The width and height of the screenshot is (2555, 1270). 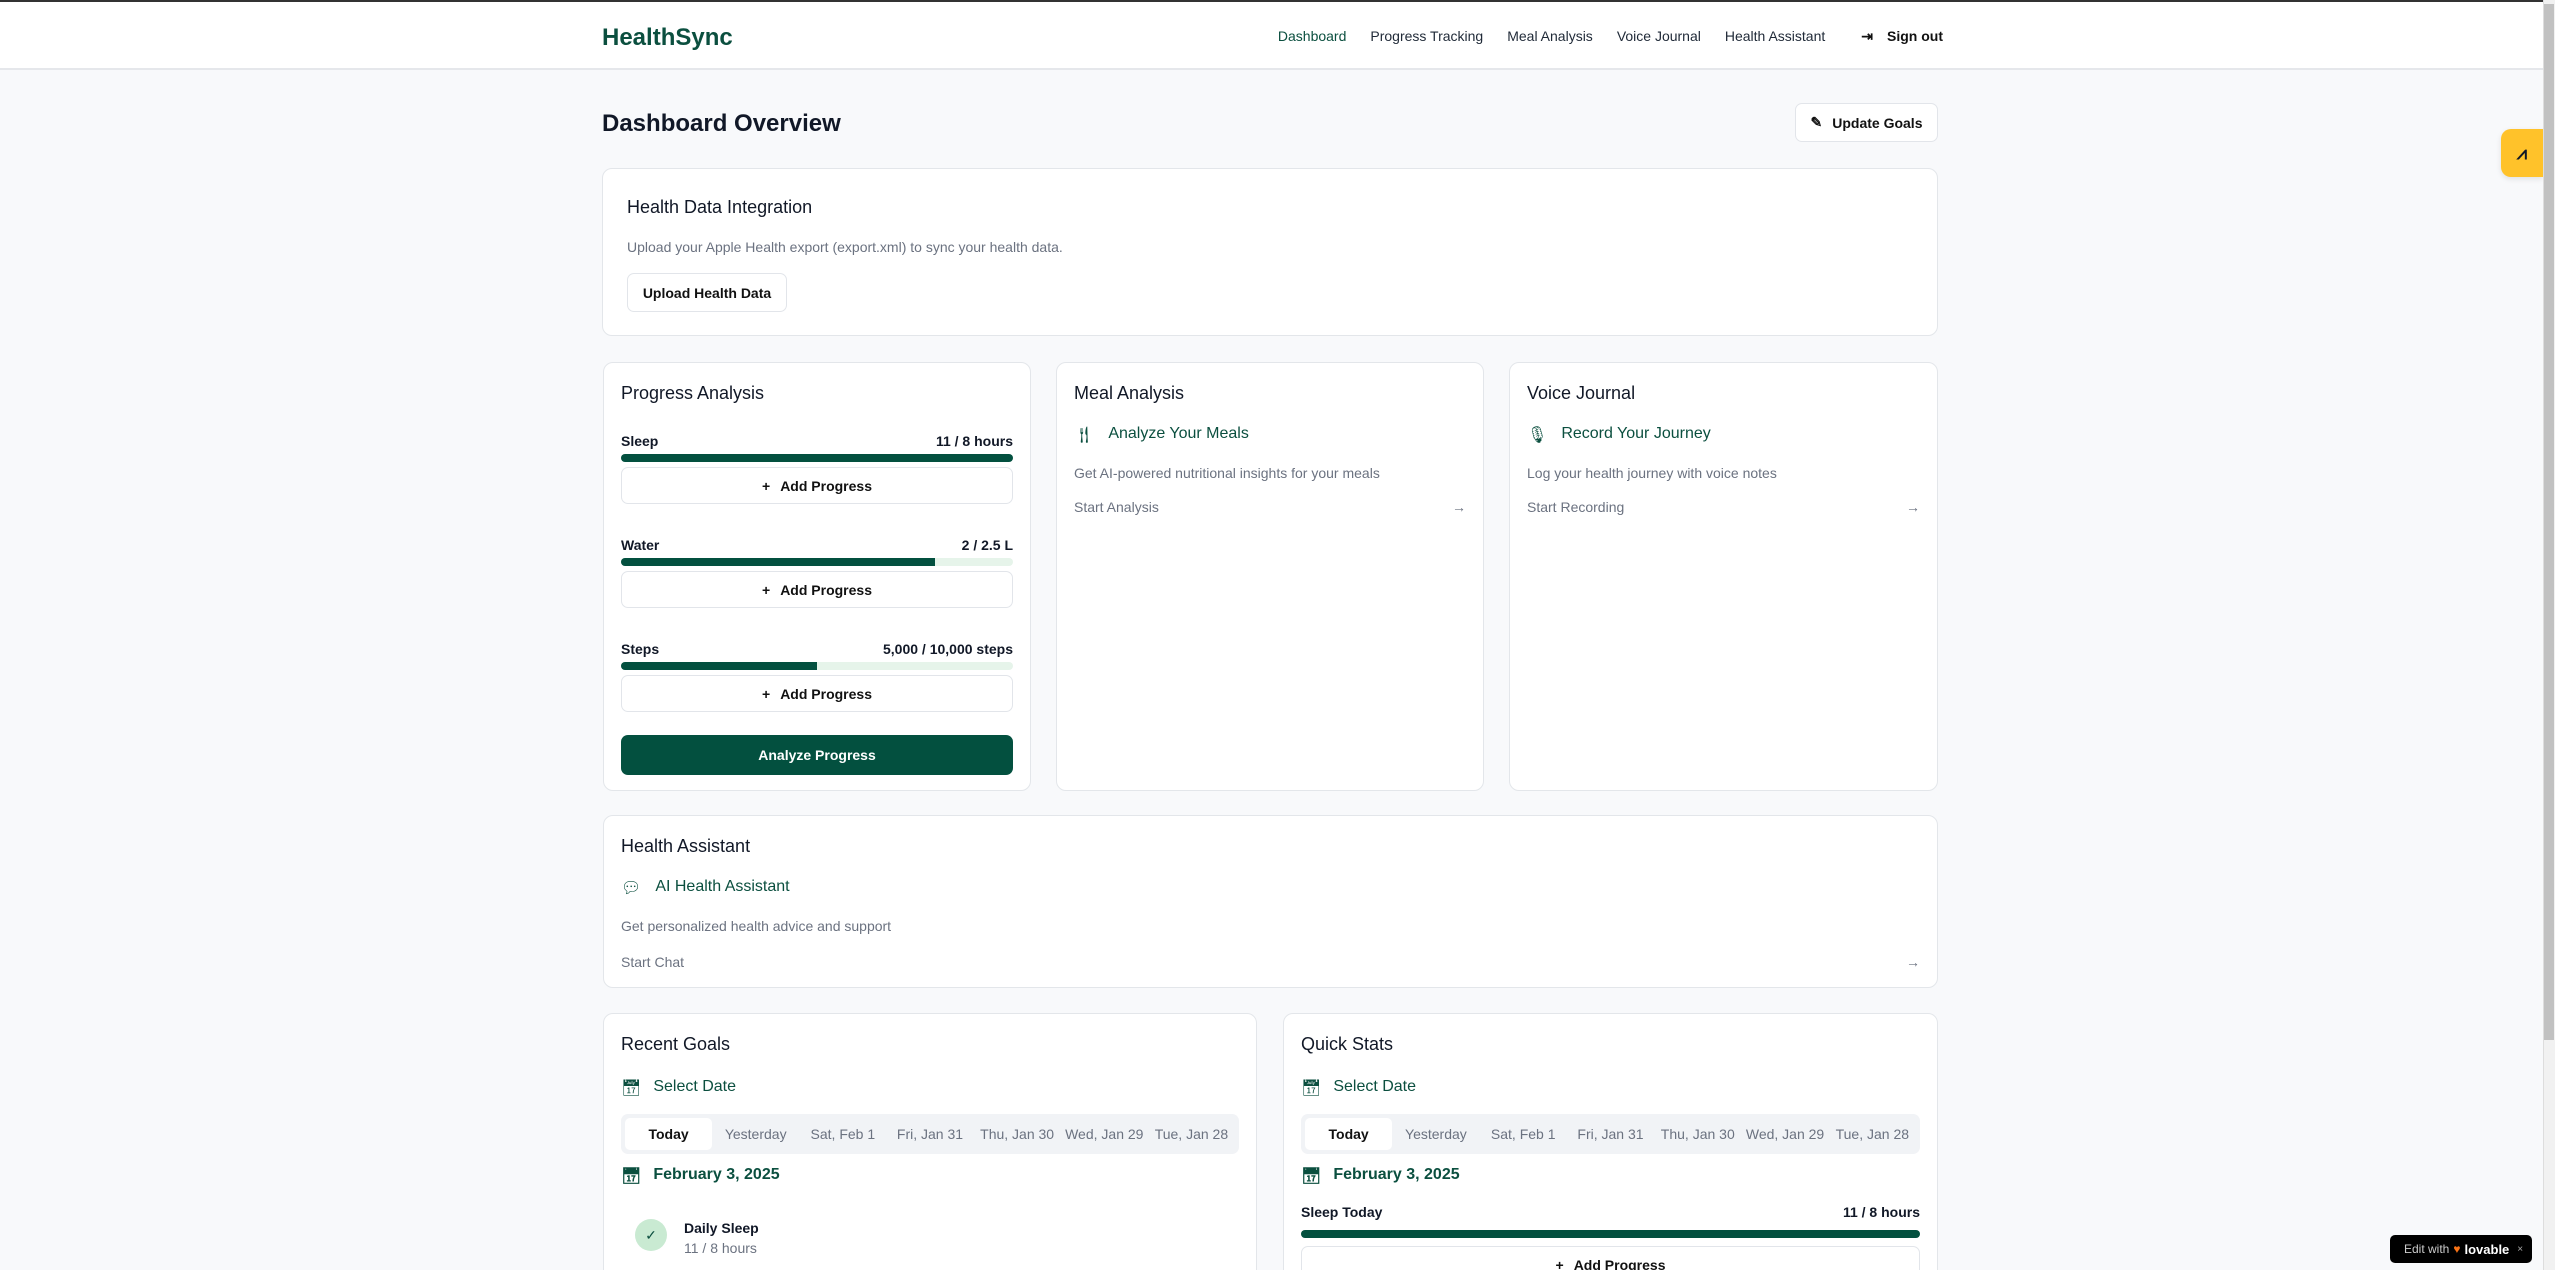 What do you see at coordinates (716, 1174) in the screenshot?
I see `selected-date-label: February 3, 2025` at bounding box center [716, 1174].